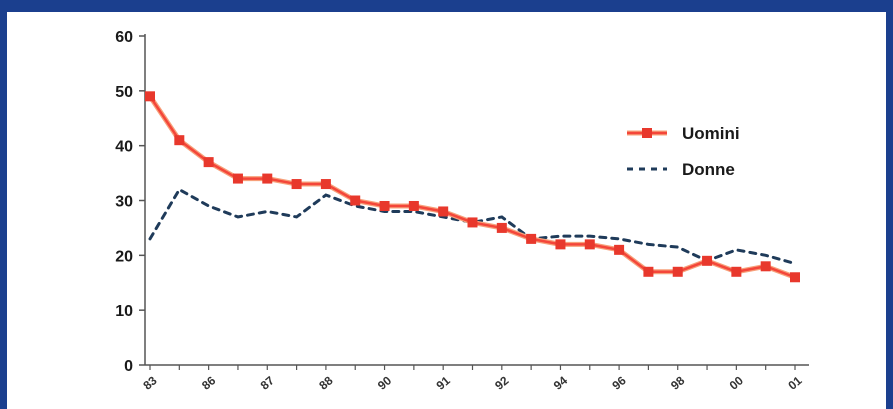 This screenshot has height=409, width=893. I want to click on y-tick-label: 10, so click(124, 311).